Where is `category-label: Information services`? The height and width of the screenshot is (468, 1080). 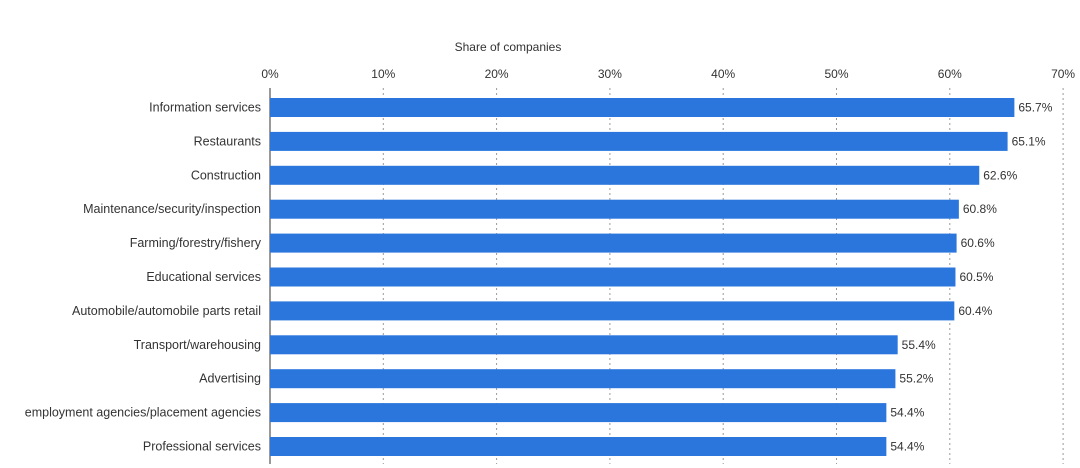 category-label: Information services is located at coordinates (205, 108).